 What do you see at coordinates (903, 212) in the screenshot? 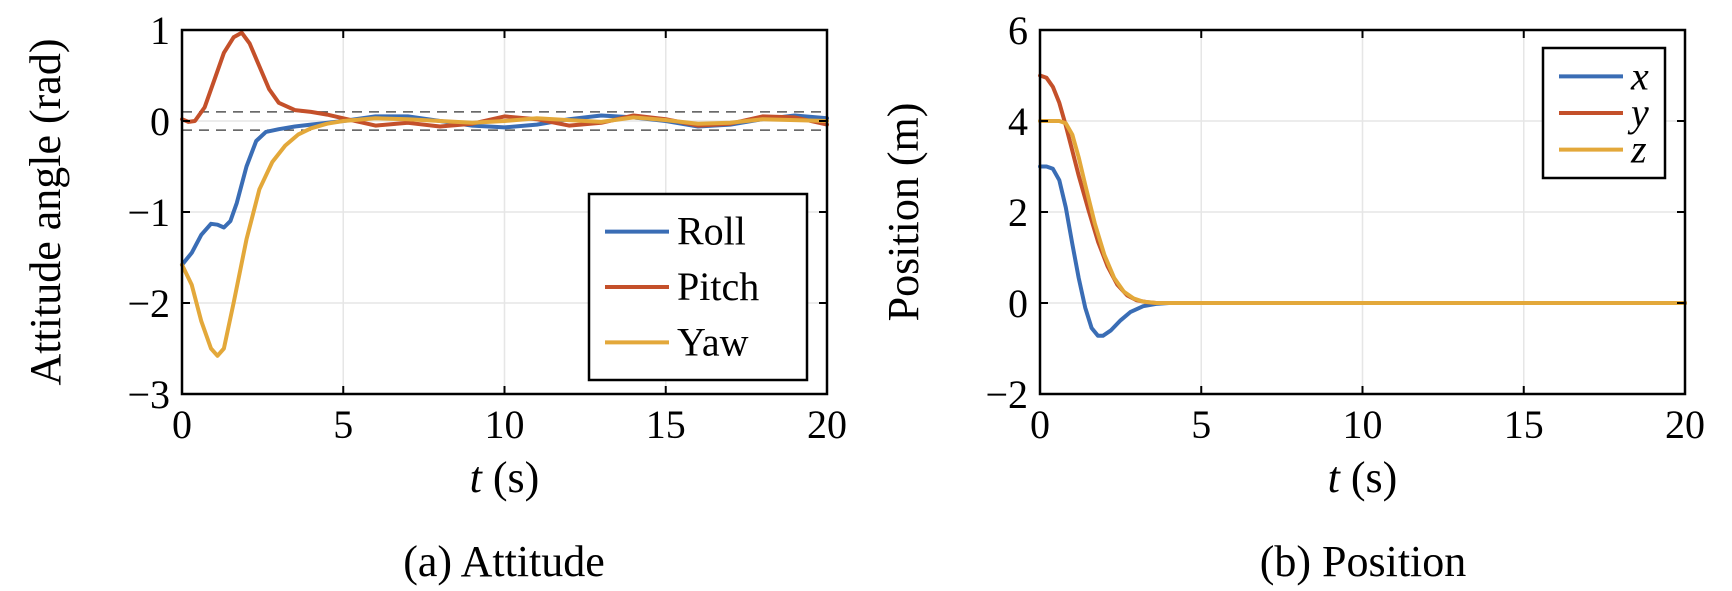
I see `y-axis-label: Position (m)` at bounding box center [903, 212].